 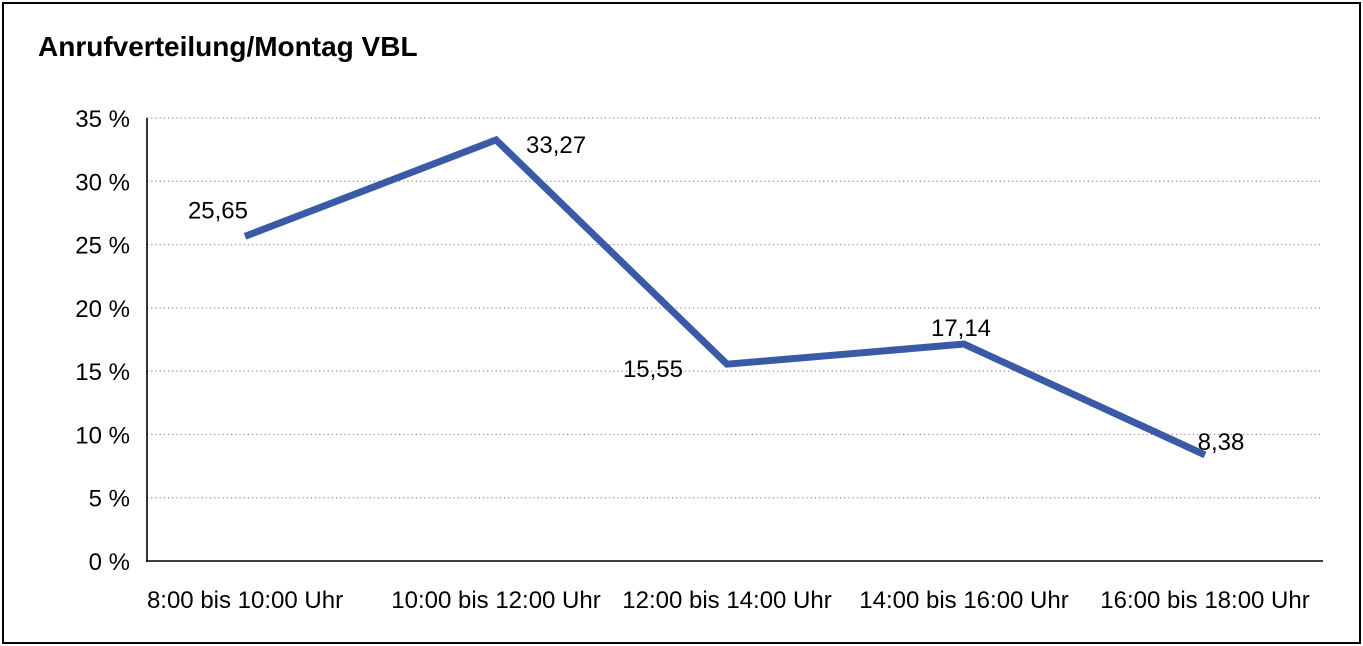 What do you see at coordinates (963, 600) in the screenshot?
I see `x-category-label: 14:00 bis 16:00 Uhr` at bounding box center [963, 600].